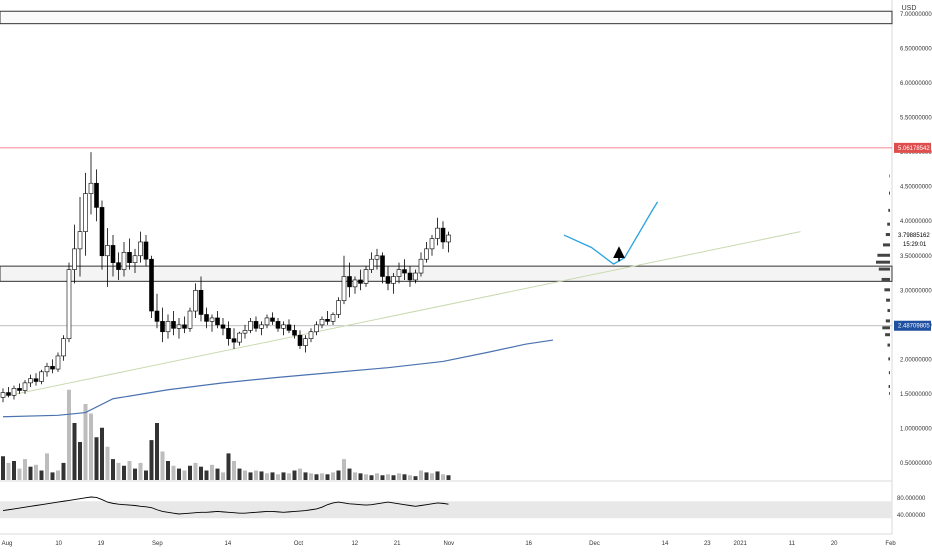 Image resolution: width=932 pixels, height=555 pixels. I want to click on price-tick-label: 0.50000000, so click(916, 464).